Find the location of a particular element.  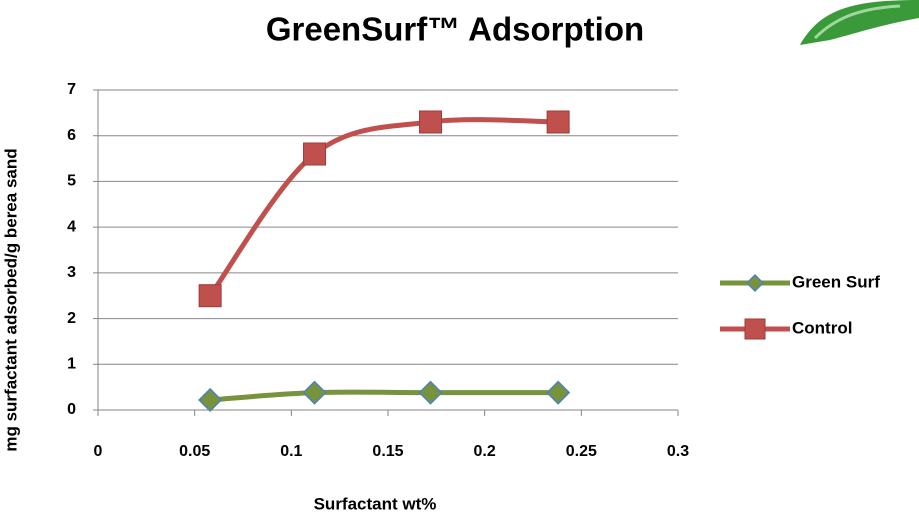

logo is located at coordinates (859, 22).